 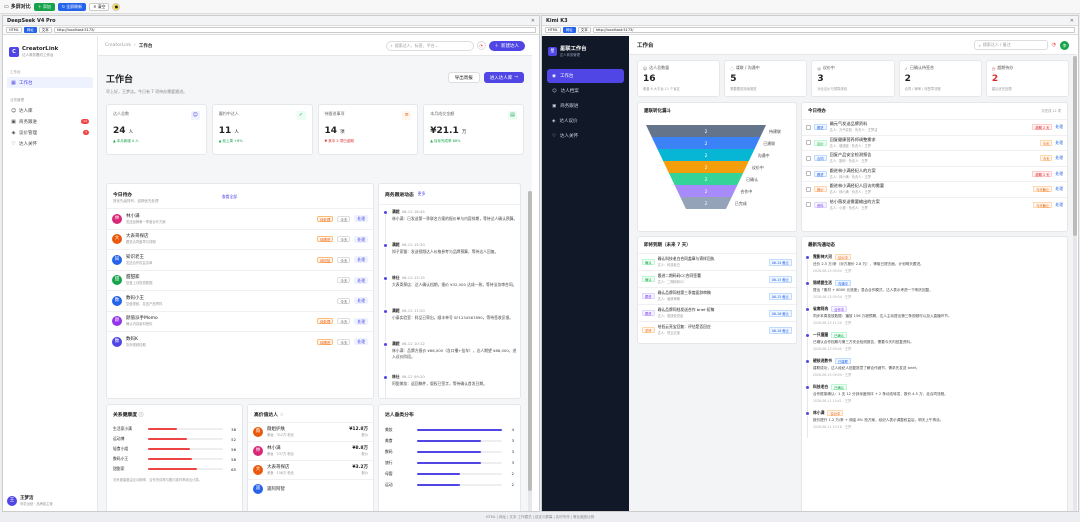 What do you see at coordinates (820, 142) in the screenshot?
I see `type-badge: 议价` at bounding box center [820, 142].